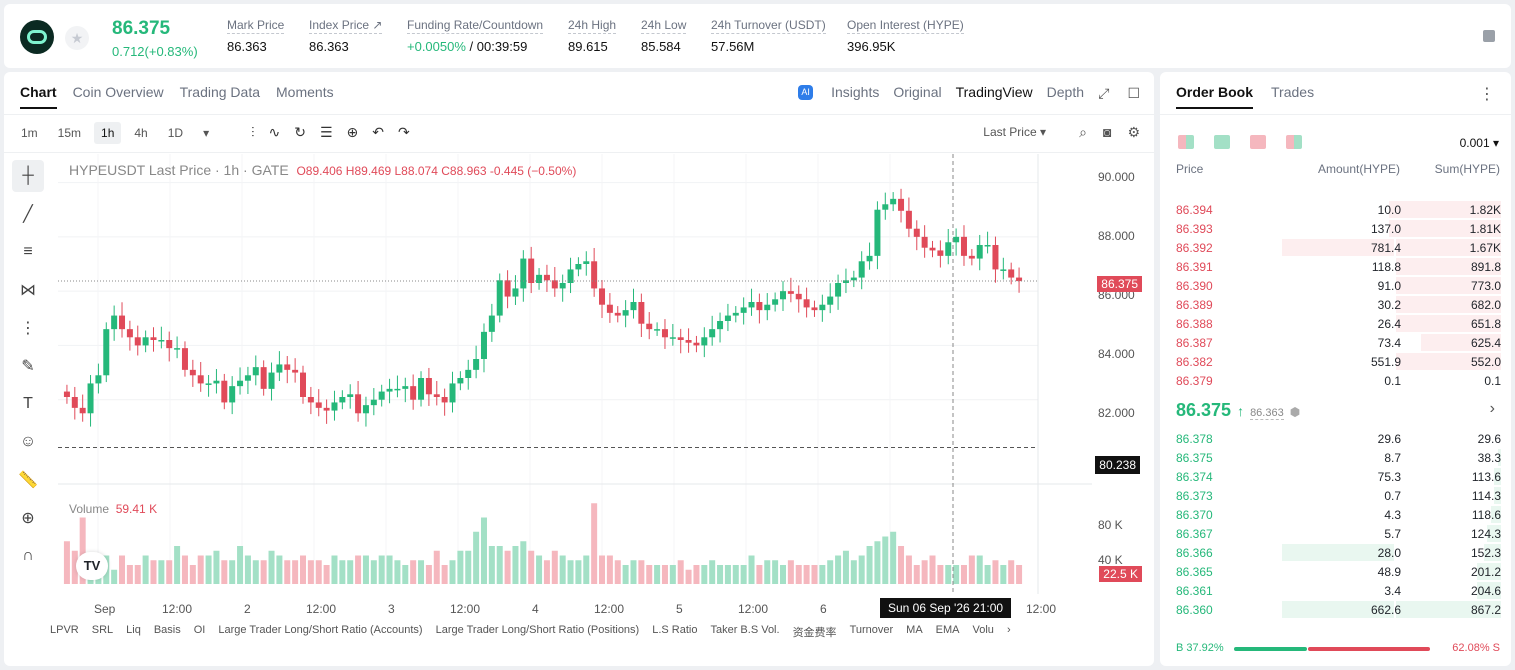  What do you see at coordinates (404, 132) in the screenshot?
I see `redo-icon: ↷` at bounding box center [404, 132].